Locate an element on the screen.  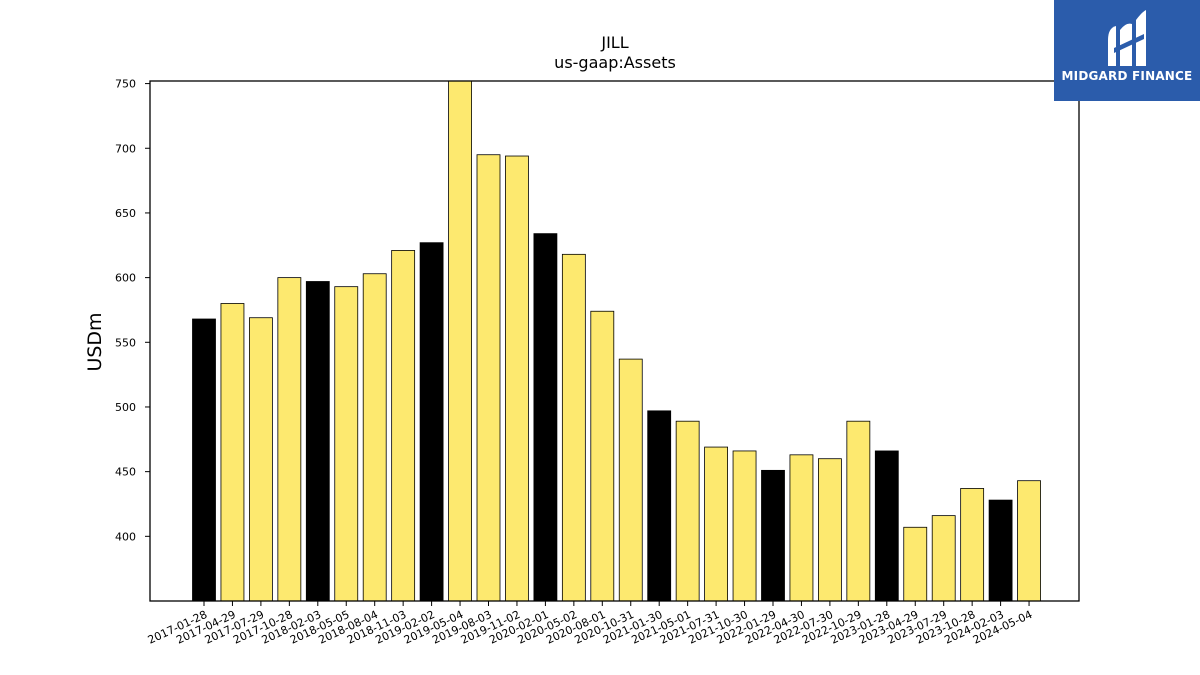
chart-title: JILL is located at coordinates (614, 42).